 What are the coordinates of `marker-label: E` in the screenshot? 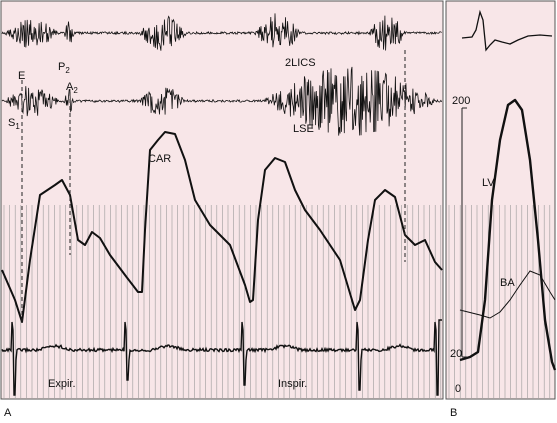 It's located at (21, 76).